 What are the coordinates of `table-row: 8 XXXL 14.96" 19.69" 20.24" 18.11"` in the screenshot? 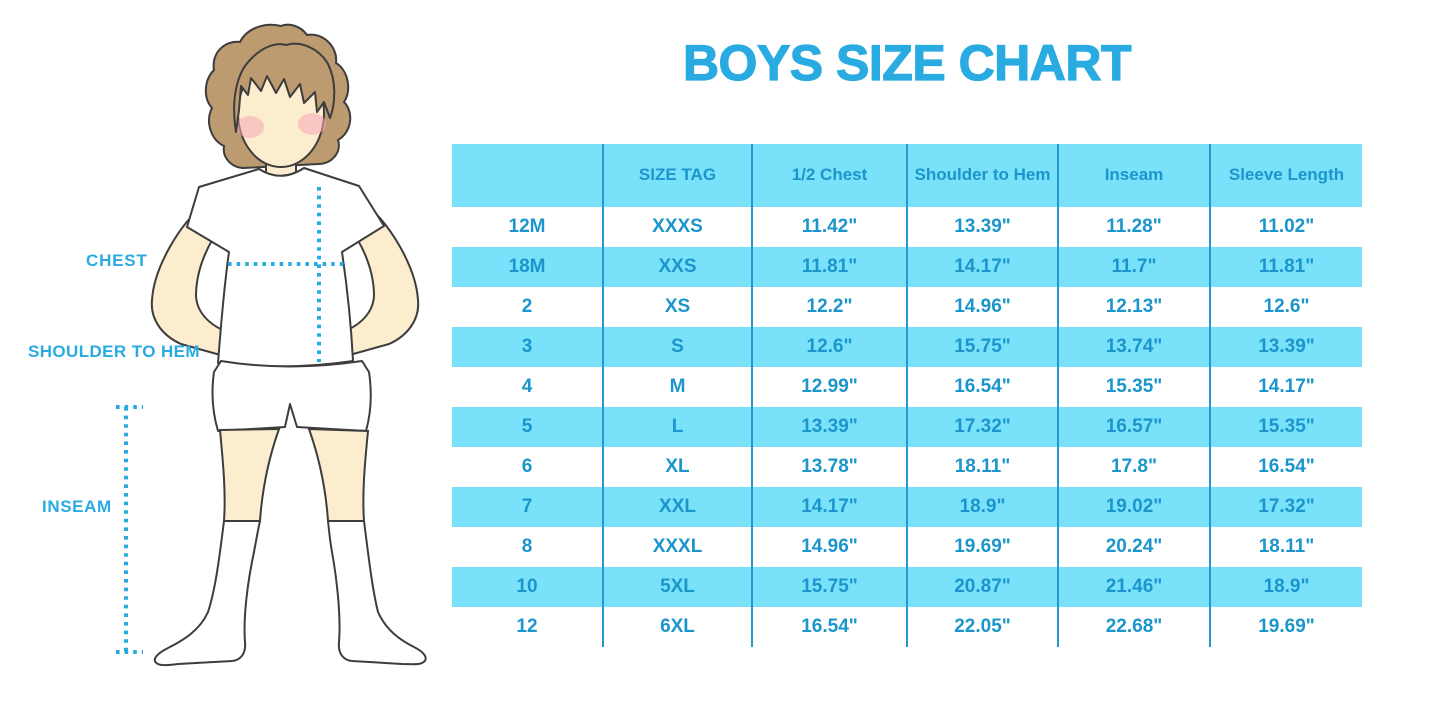 It's located at (907, 547).